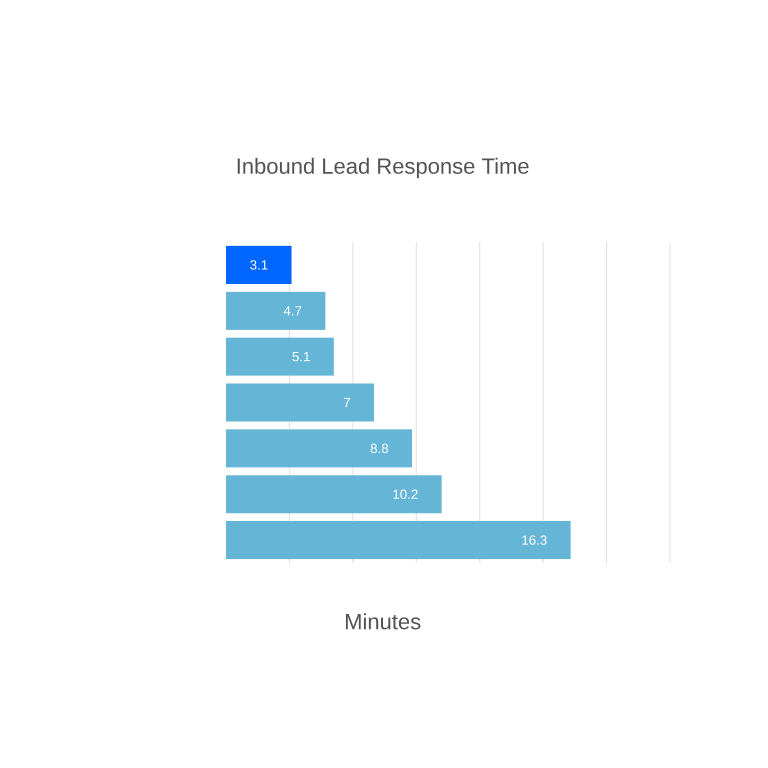 The height and width of the screenshot is (768, 768). What do you see at coordinates (379, 449) in the screenshot?
I see `data-label: 8.8` at bounding box center [379, 449].